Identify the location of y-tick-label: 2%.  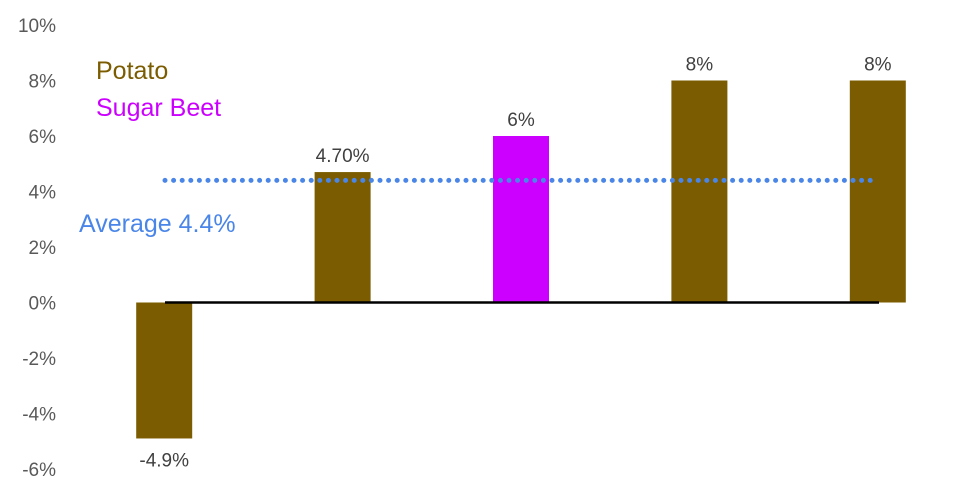
(43, 248).